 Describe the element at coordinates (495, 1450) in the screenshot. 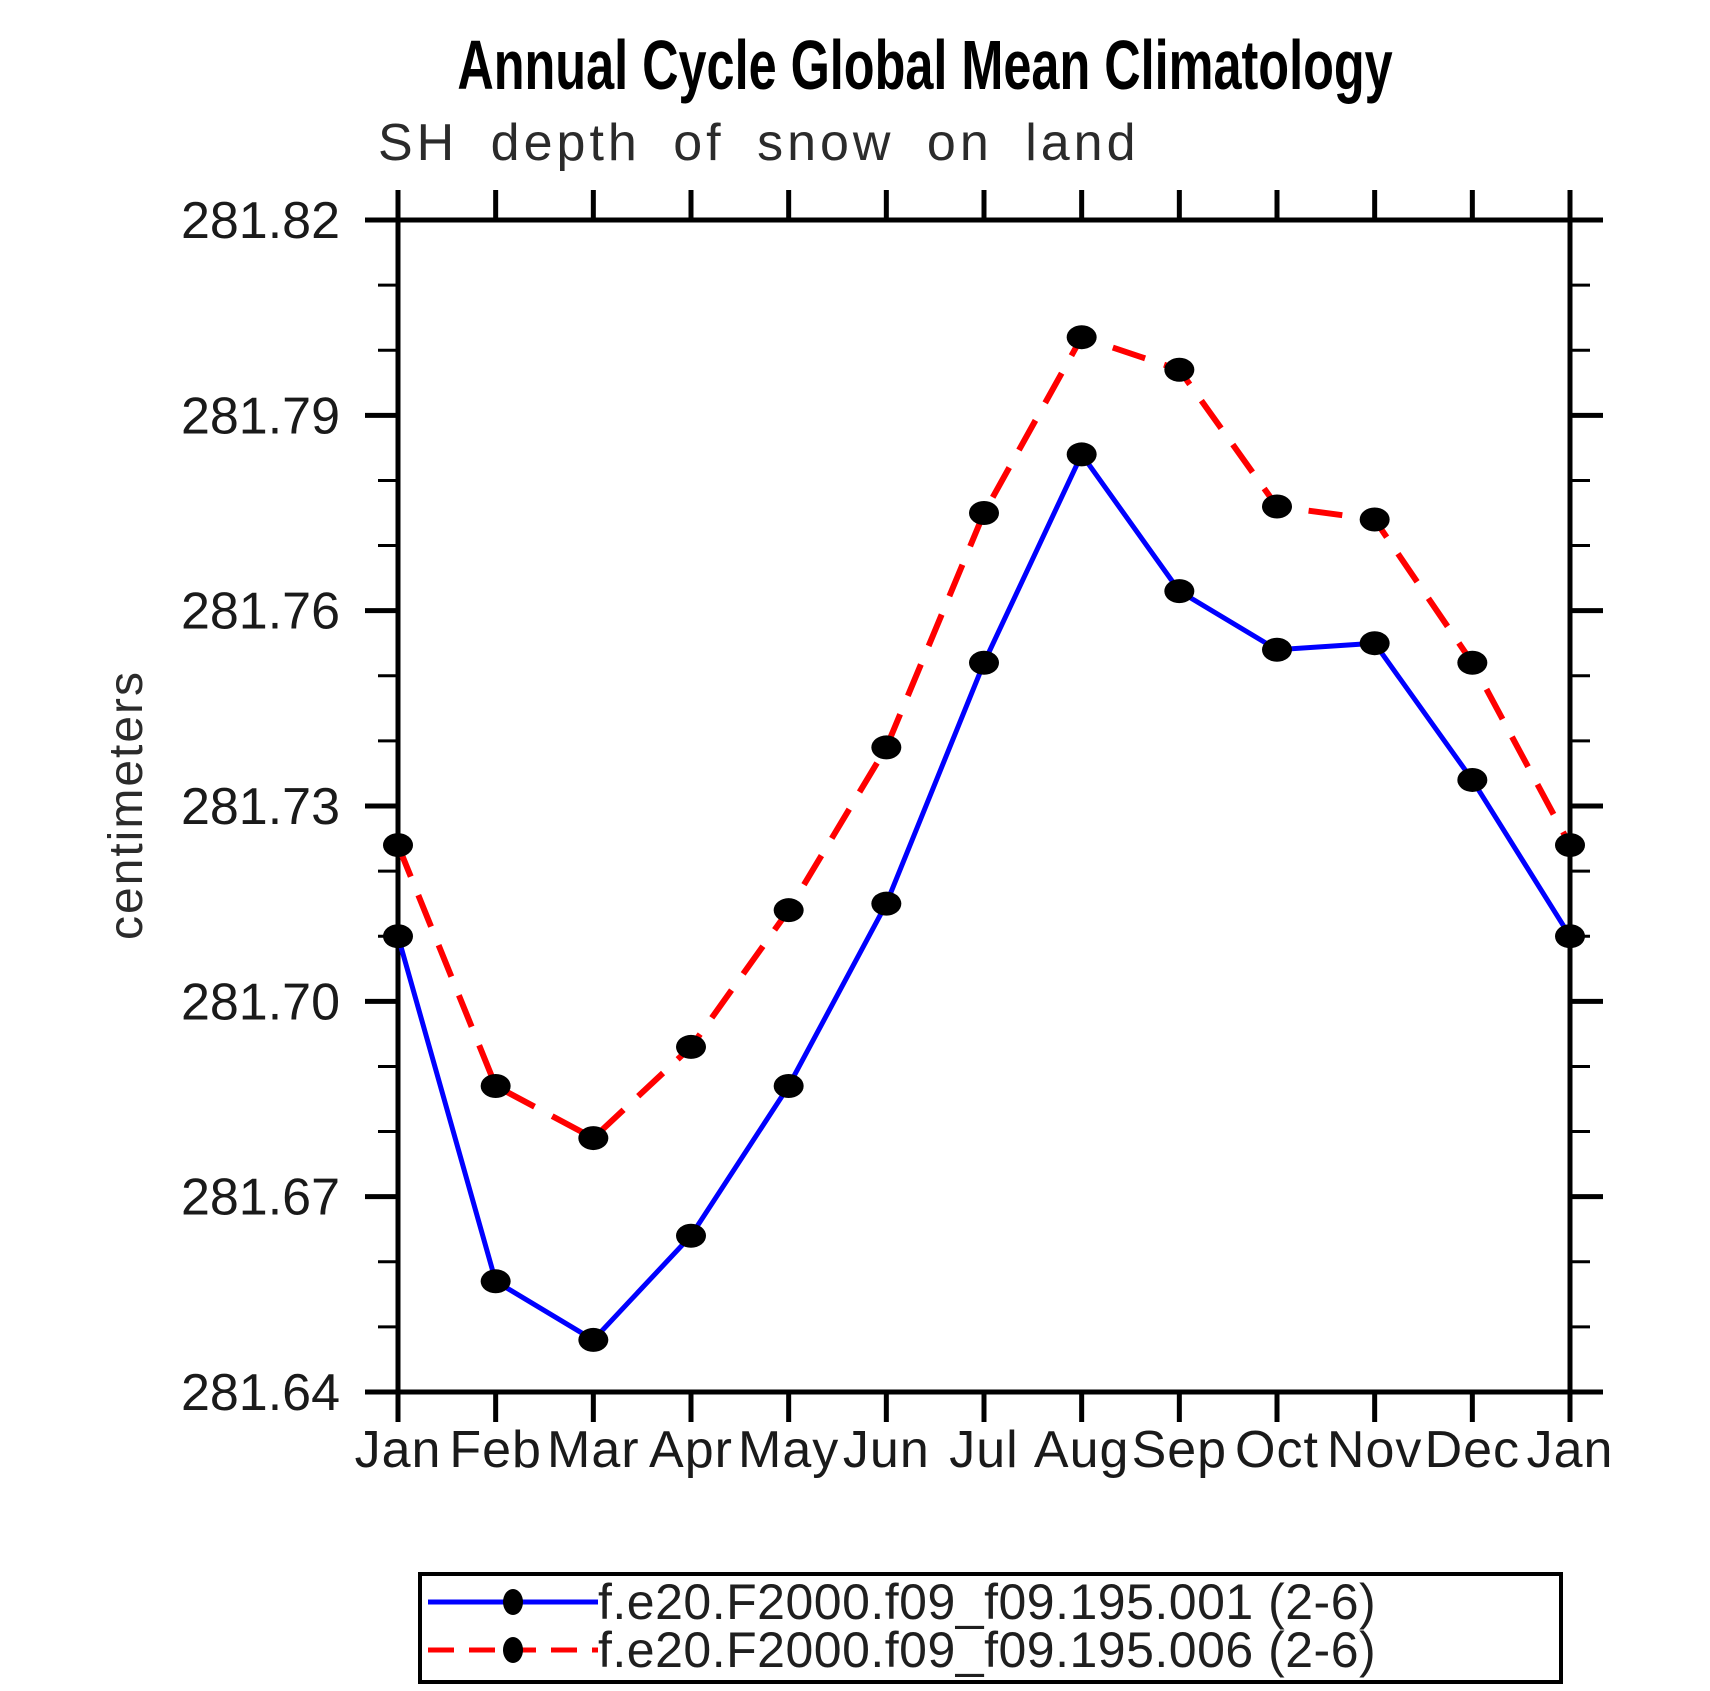

I see `x-tick-label: Feb` at that location.